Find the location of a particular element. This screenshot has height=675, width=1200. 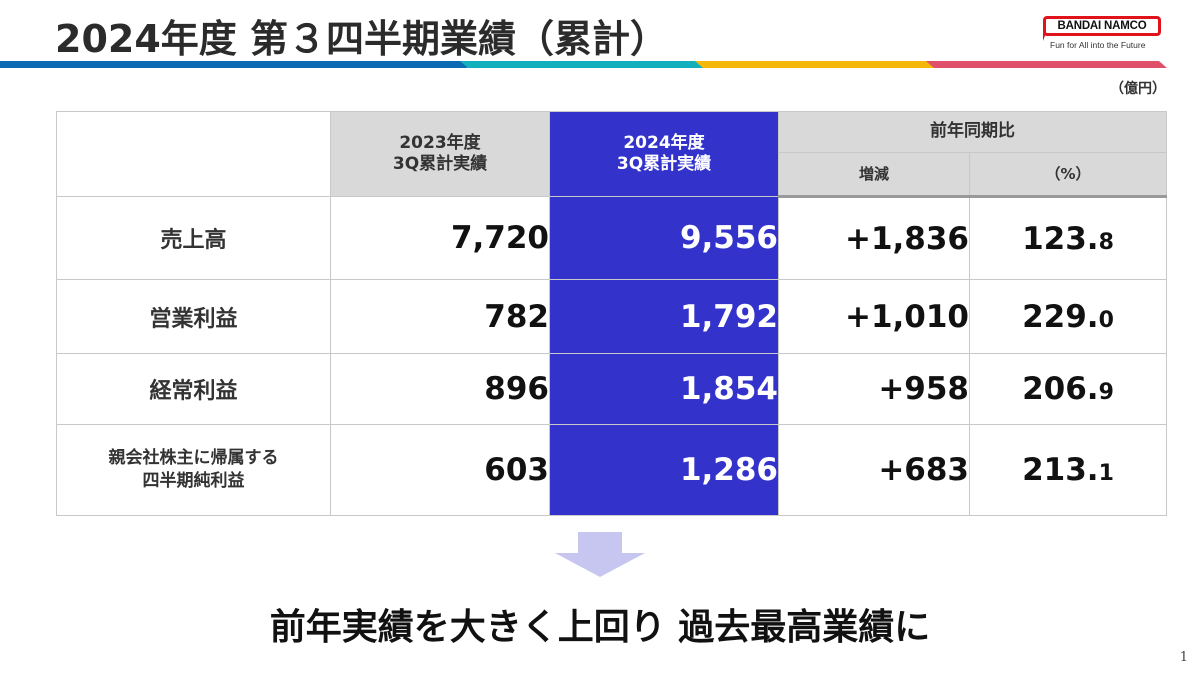

table-row-ordinary-income: 経常利益 896 1,854 +958 206.9 is located at coordinates (611, 389).